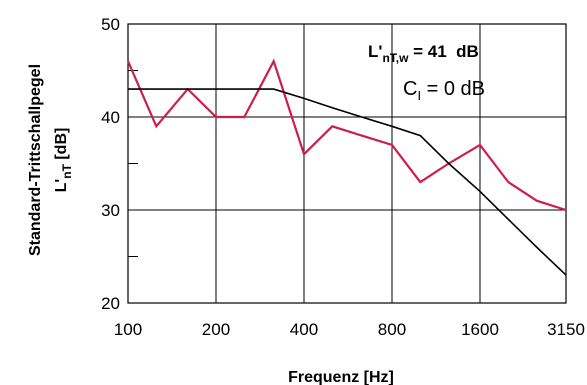  Describe the element at coordinates (444, 90) in the screenshot. I see `spectrum-adaptation-label: CI = 0 dB` at that location.